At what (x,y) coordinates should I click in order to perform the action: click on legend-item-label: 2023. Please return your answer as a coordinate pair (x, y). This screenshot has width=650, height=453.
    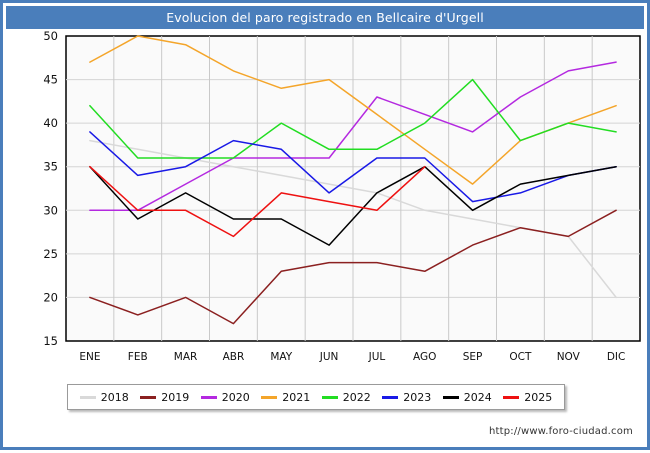
    Looking at the image, I should click on (417, 397).